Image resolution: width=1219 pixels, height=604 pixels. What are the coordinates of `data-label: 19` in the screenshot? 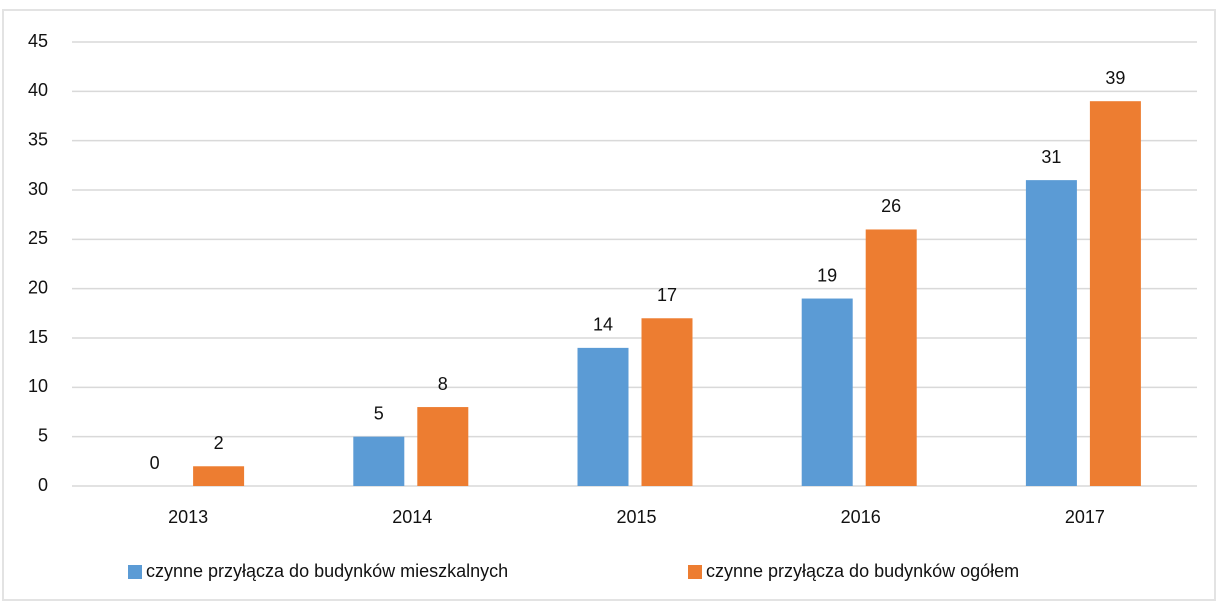 It's located at (827, 275).